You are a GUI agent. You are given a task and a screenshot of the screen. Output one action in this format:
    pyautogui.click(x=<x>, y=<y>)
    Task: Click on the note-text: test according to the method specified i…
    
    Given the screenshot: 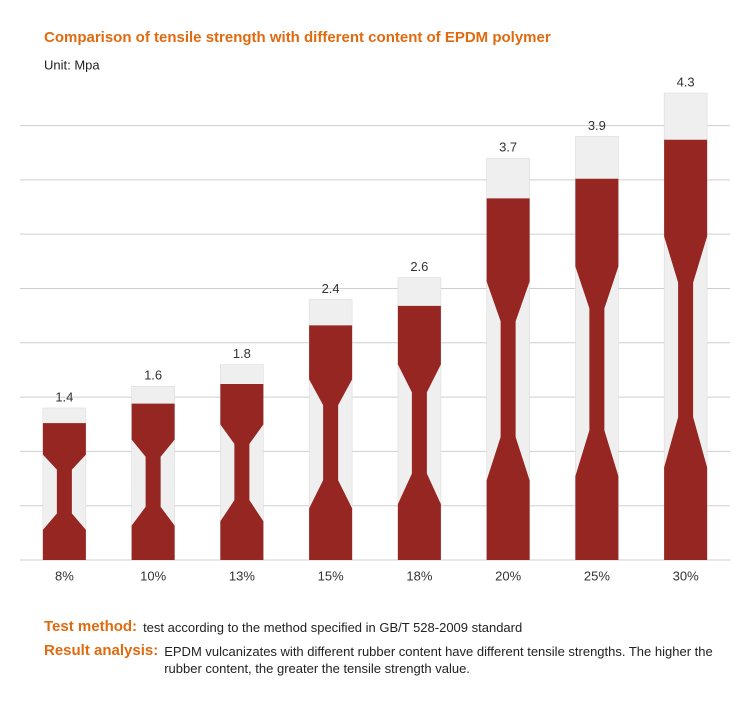 What is the action you would take?
    pyautogui.click(x=333, y=627)
    